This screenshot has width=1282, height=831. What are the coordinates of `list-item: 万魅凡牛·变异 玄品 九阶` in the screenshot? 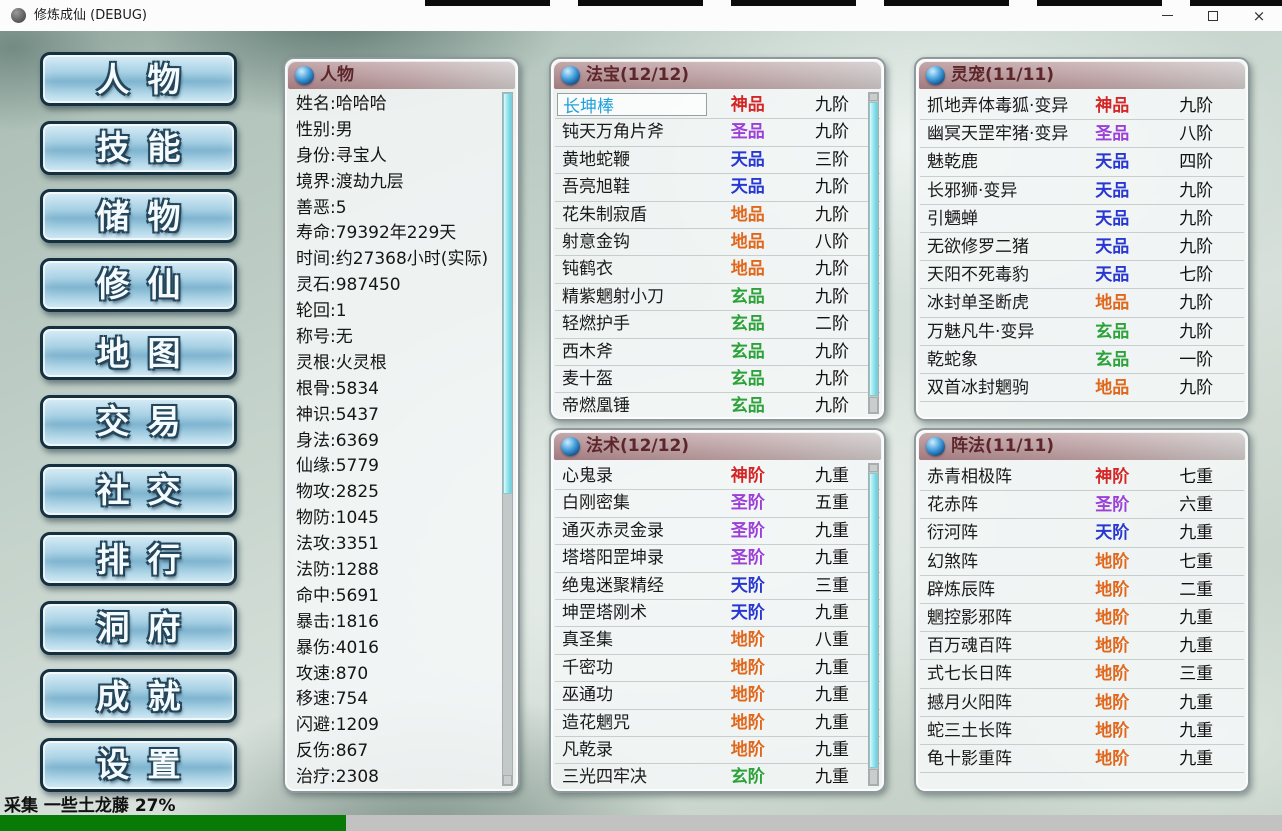 It's located at (1082, 332).